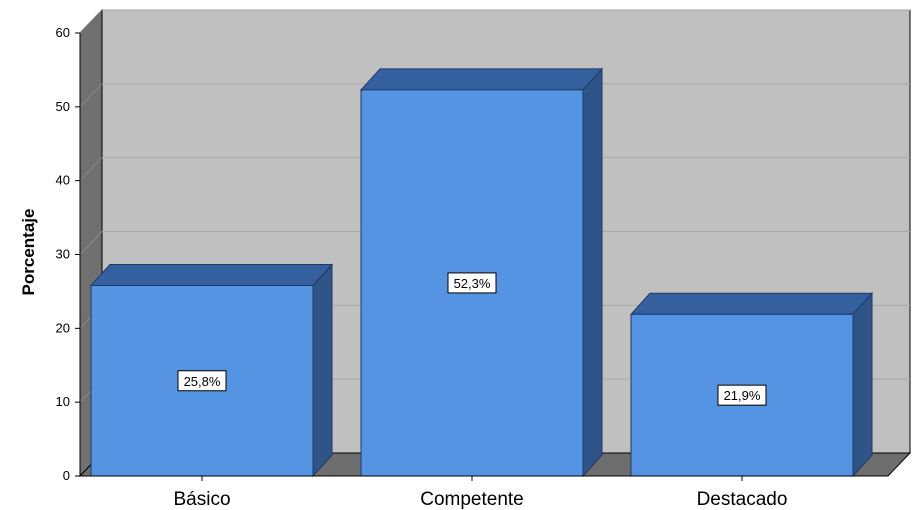 This screenshot has width=914, height=510. I want to click on data-label: 21,9%, so click(742, 395).